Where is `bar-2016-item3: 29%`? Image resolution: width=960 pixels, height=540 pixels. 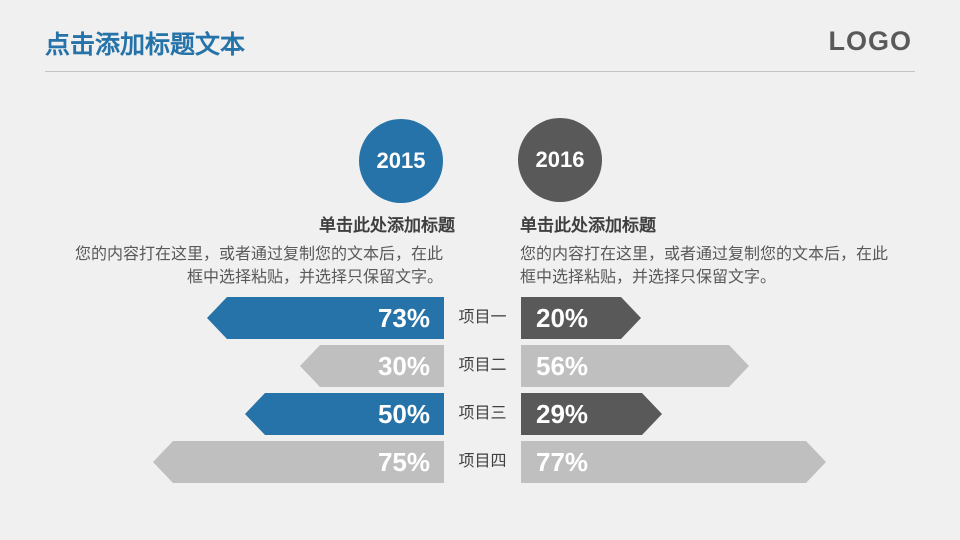
bar-2016-item3: 29% is located at coordinates (591, 414).